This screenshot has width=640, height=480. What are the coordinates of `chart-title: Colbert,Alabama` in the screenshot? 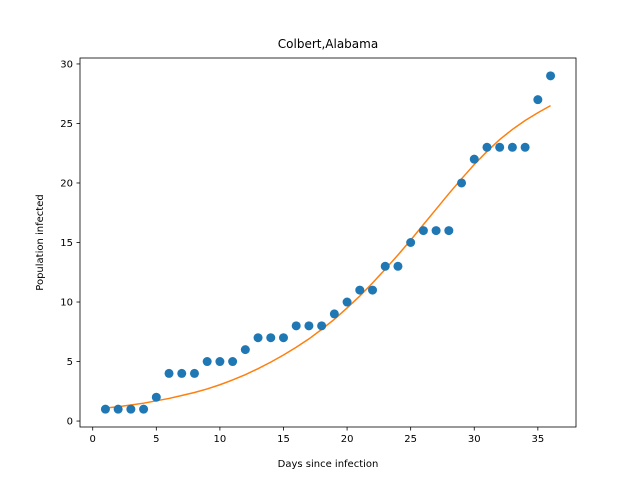 It's located at (328, 44).